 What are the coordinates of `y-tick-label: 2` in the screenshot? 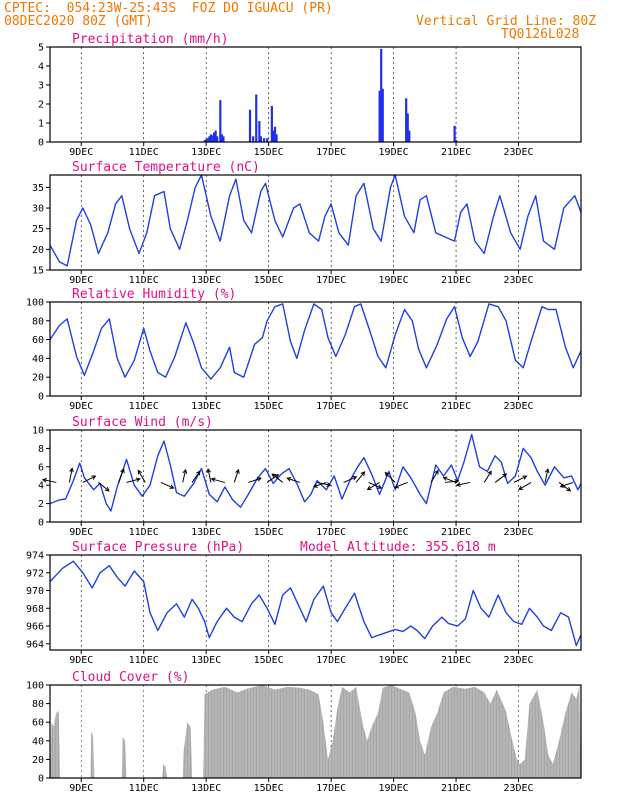 It's located at (41, 105).